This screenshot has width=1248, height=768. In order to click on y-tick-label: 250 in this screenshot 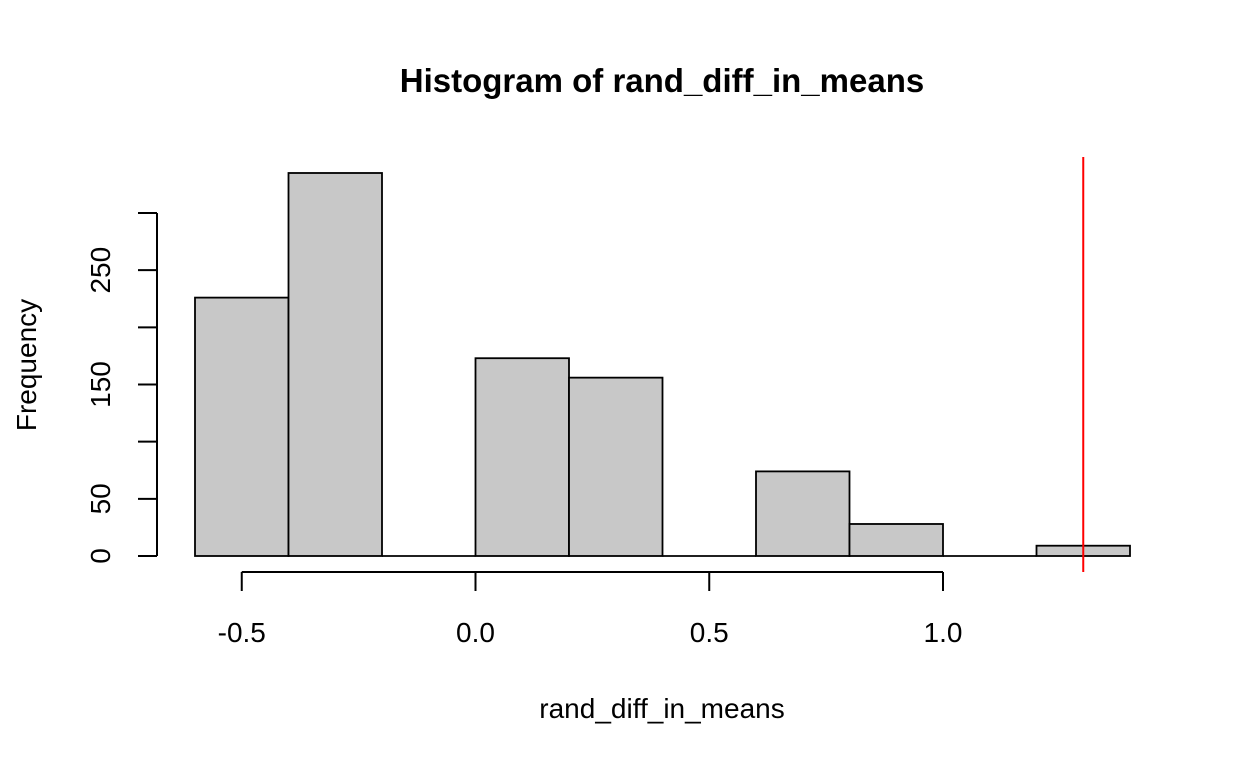, I will do `click(100, 270)`.